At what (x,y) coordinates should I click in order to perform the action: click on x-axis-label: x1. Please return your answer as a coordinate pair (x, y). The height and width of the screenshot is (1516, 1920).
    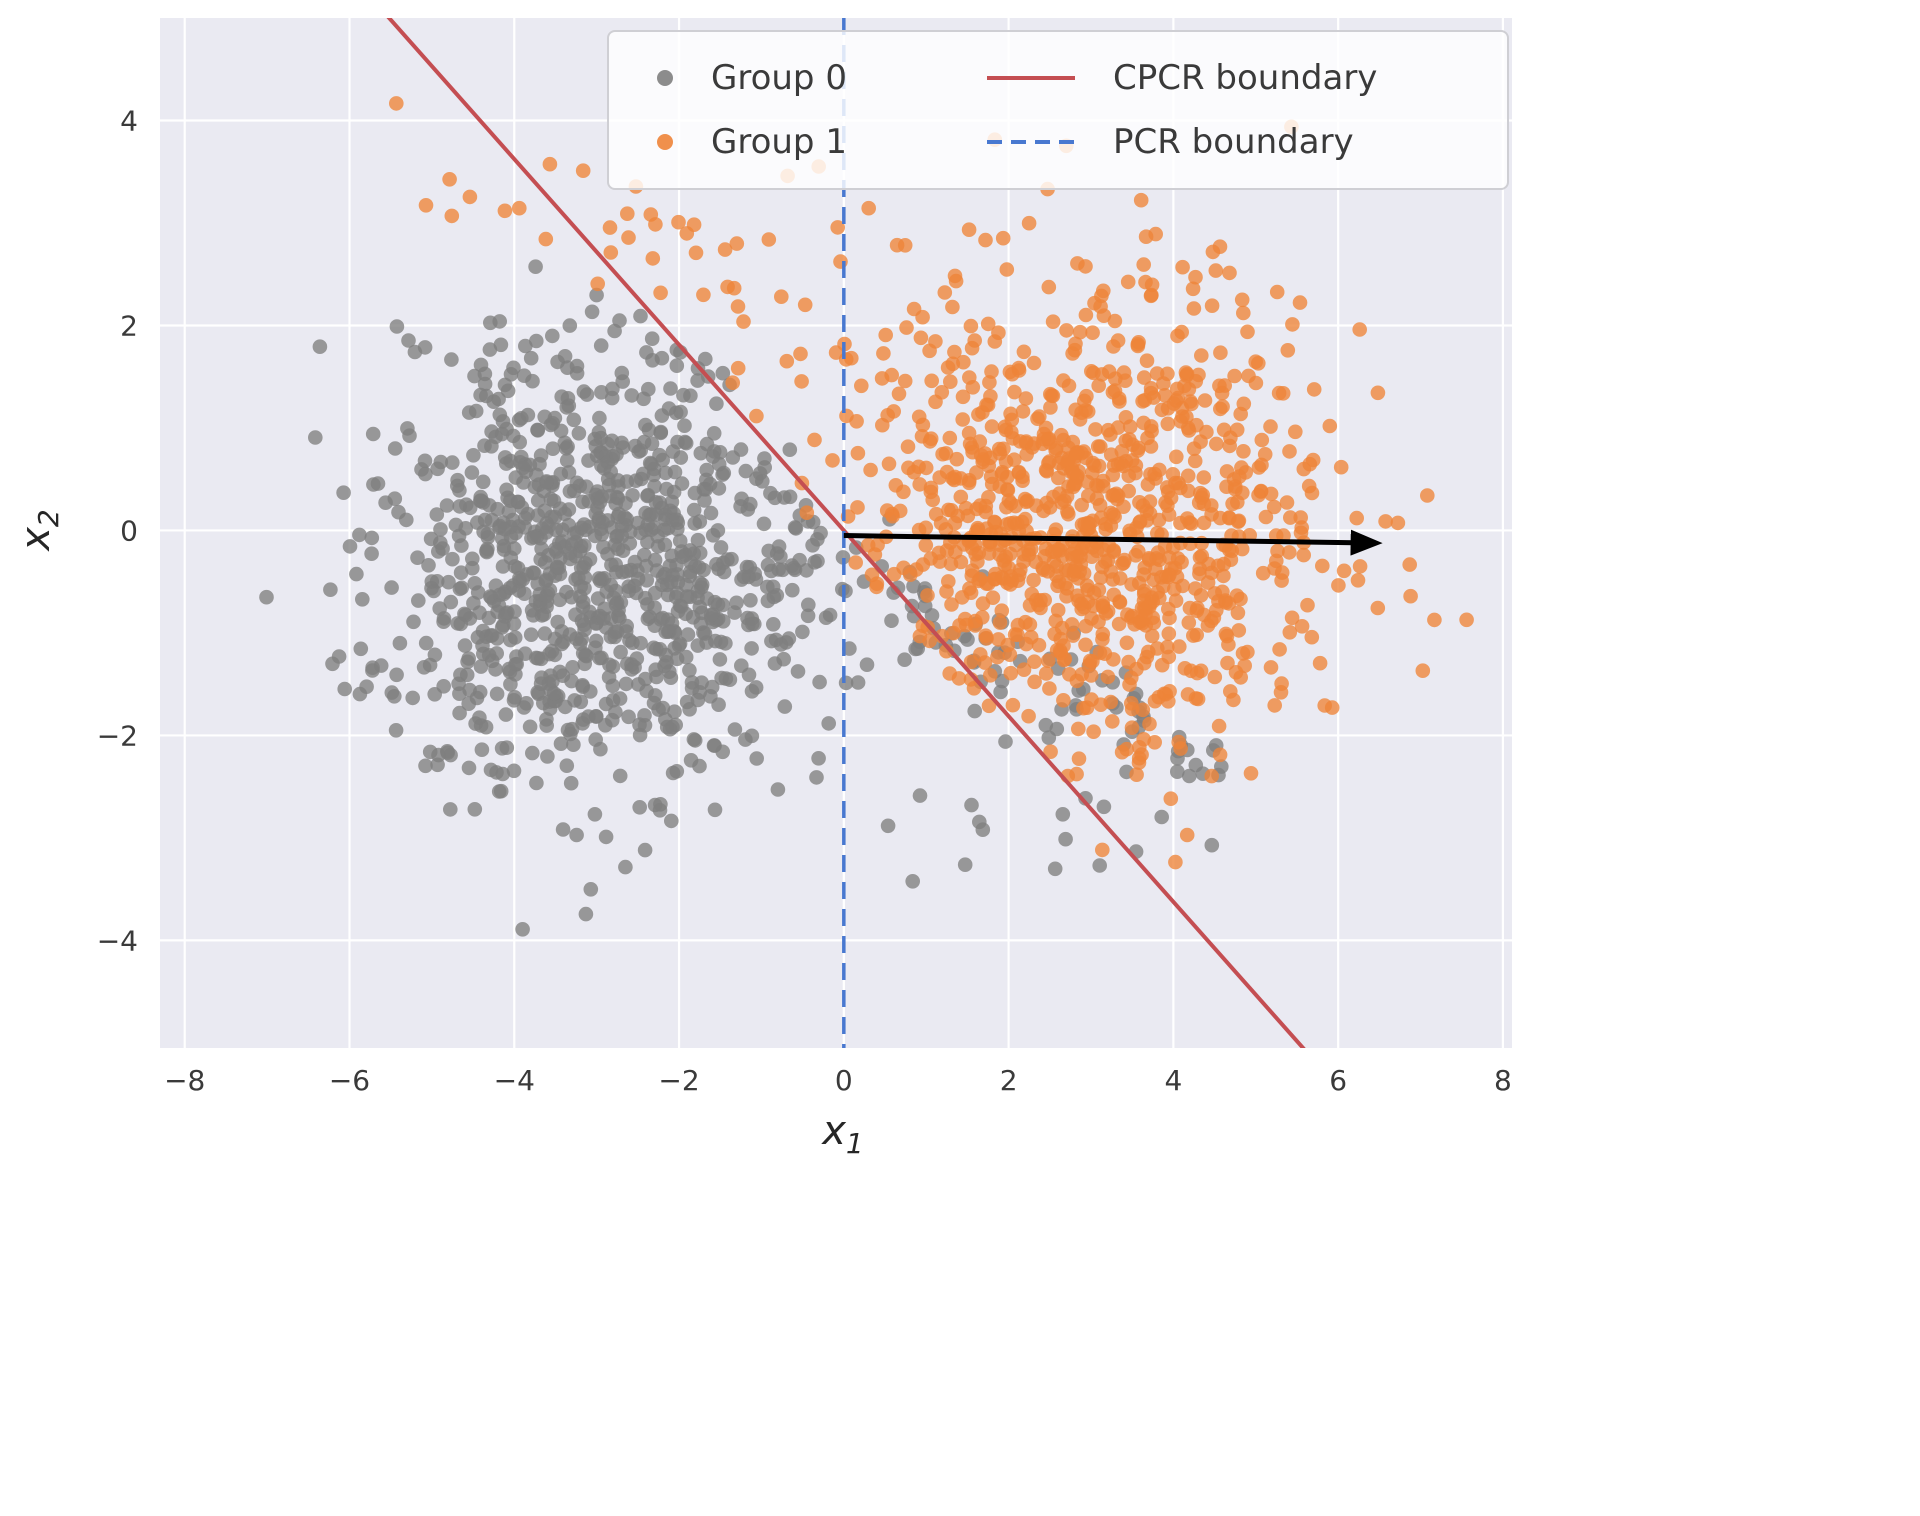
    Looking at the image, I should click on (843, 1134).